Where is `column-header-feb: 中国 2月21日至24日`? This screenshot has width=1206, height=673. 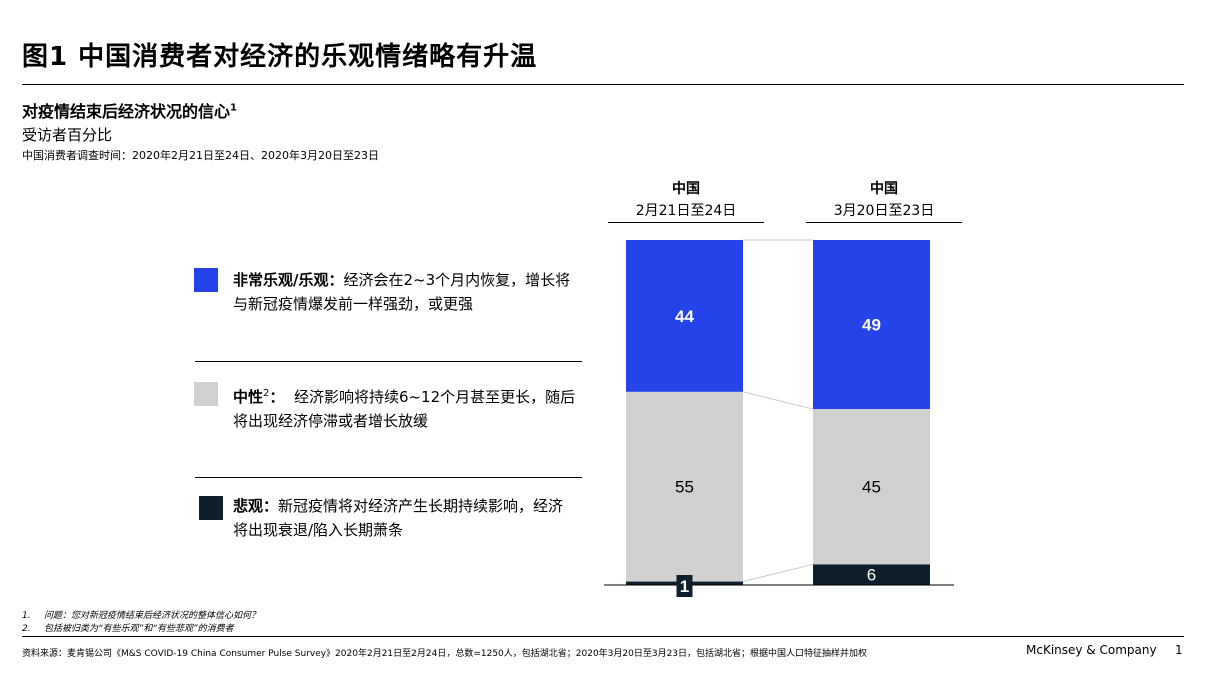 column-header-feb: 中国 2月21日至24日 is located at coordinates (686, 200).